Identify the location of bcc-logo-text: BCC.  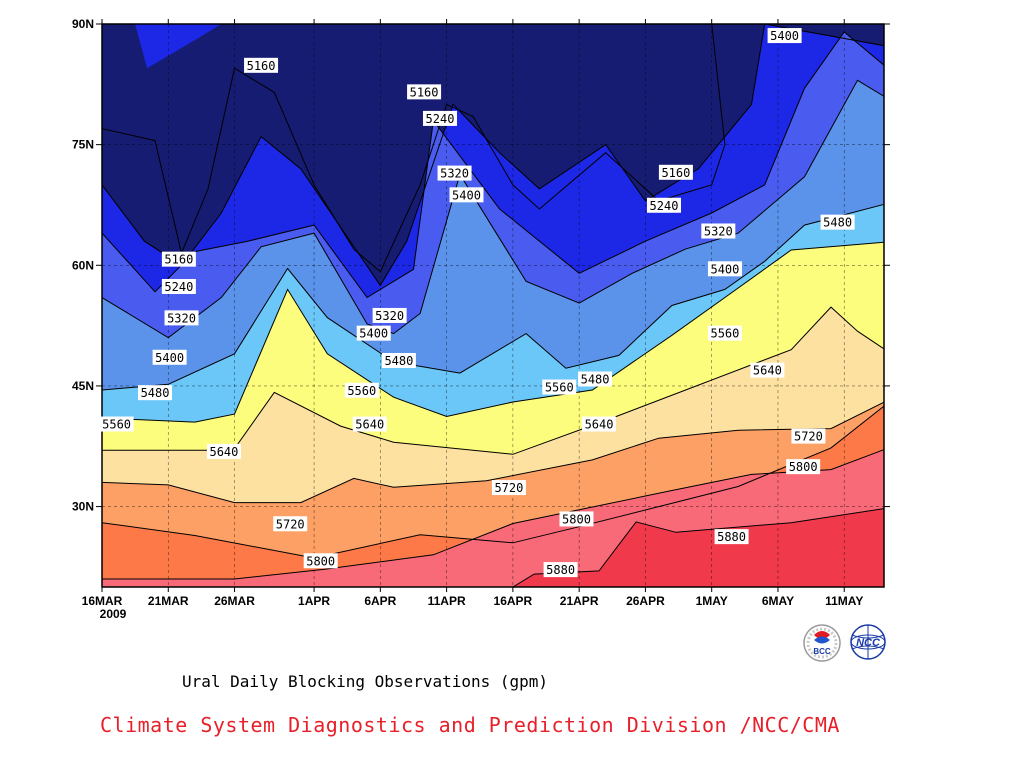
(822, 651).